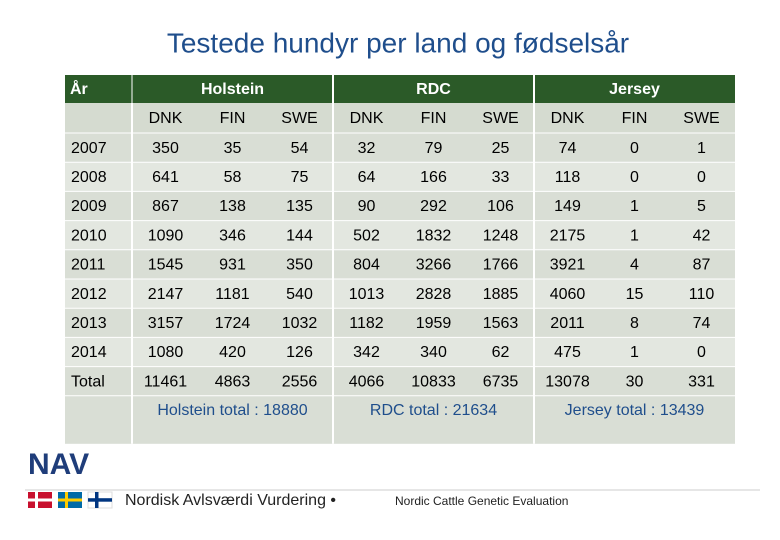 This screenshot has height=540, width=780. Describe the element at coordinates (70, 500) in the screenshot. I see `flags` at that location.